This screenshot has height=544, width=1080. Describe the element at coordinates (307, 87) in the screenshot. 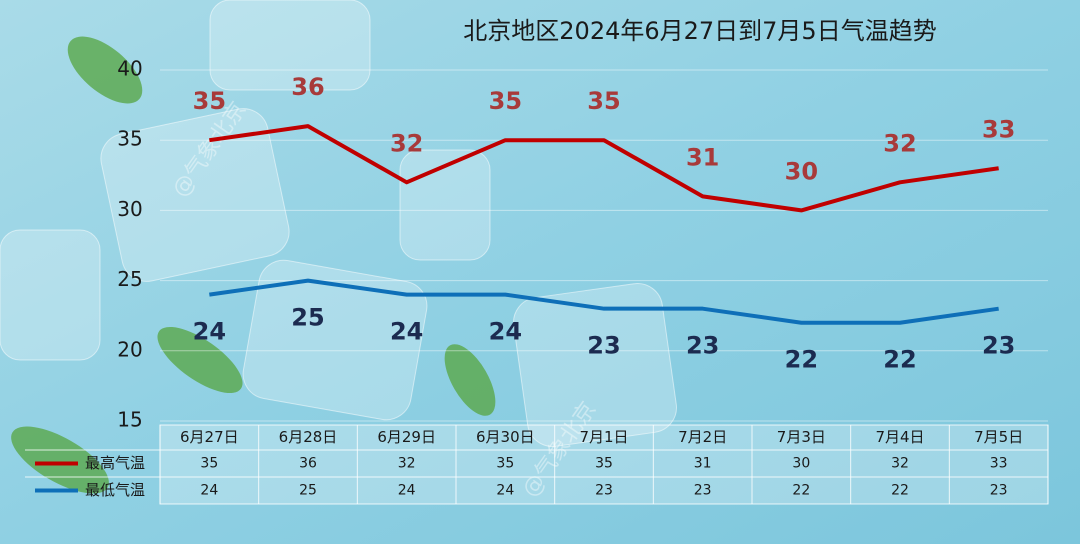

I see `data-label: 36` at that location.